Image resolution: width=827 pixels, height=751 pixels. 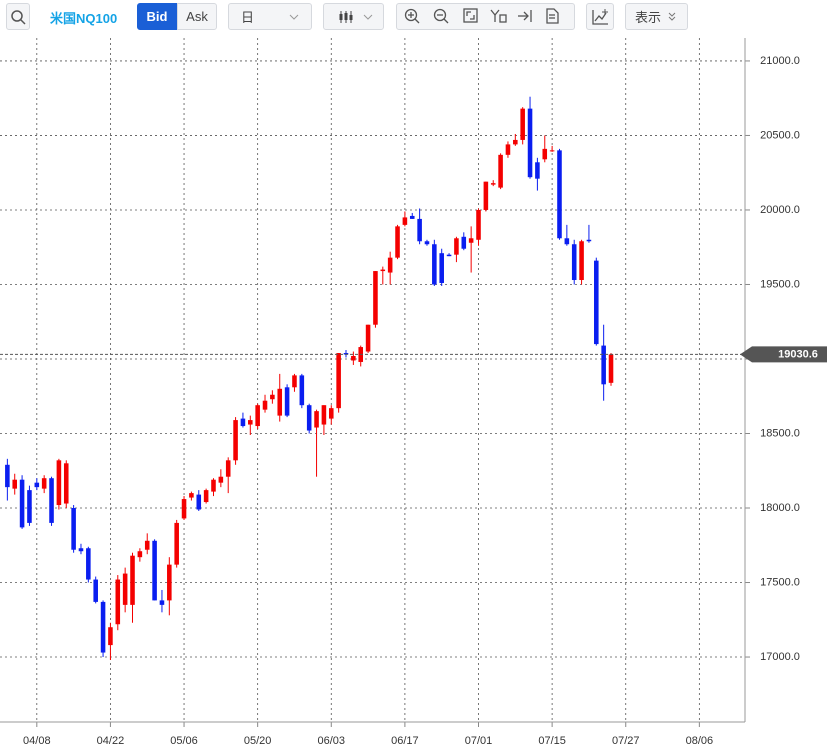 I want to click on ask-button: Ask, so click(x=197, y=16).